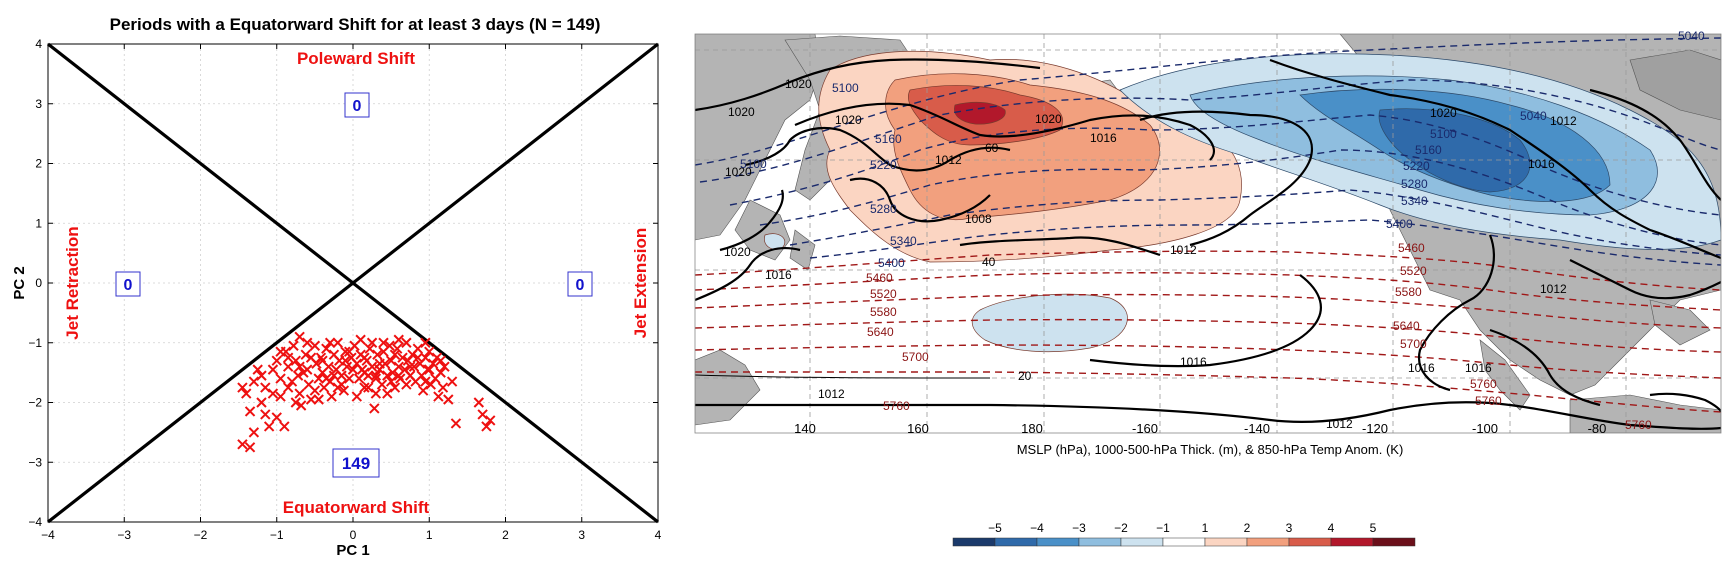 This screenshot has height=562, width=1728. Describe the element at coordinates (1145, 428) in the screenshot. I see `lon-label: -160` at that location.